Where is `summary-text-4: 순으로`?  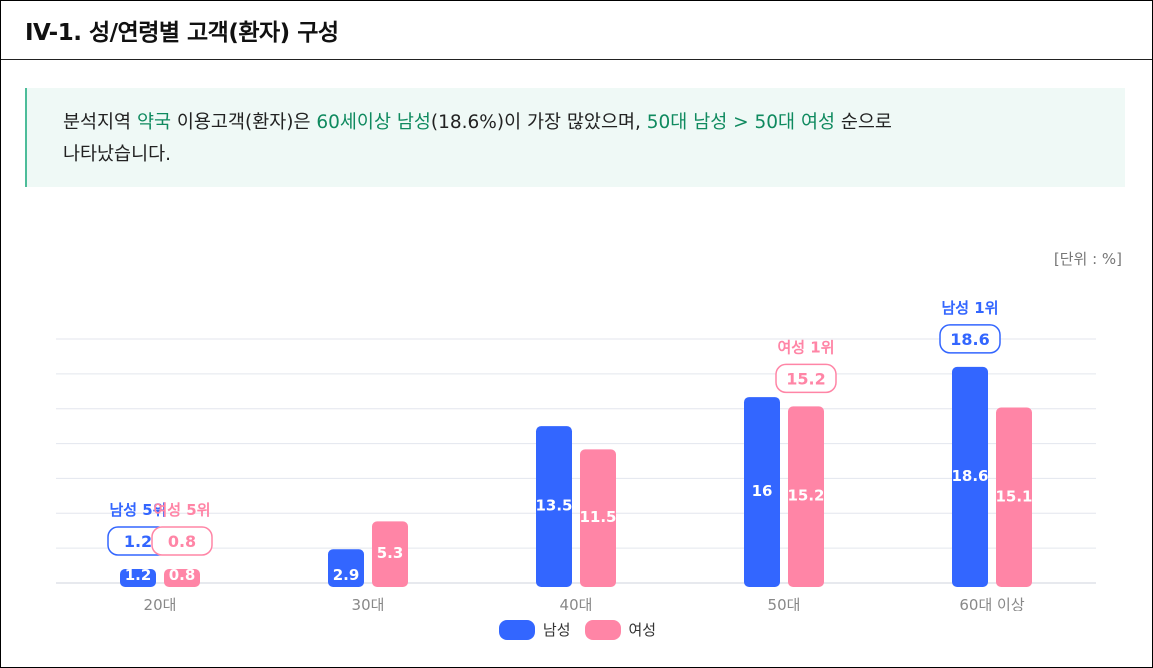 summary-text-4: 순으로 is located at coordinates (863, 122).